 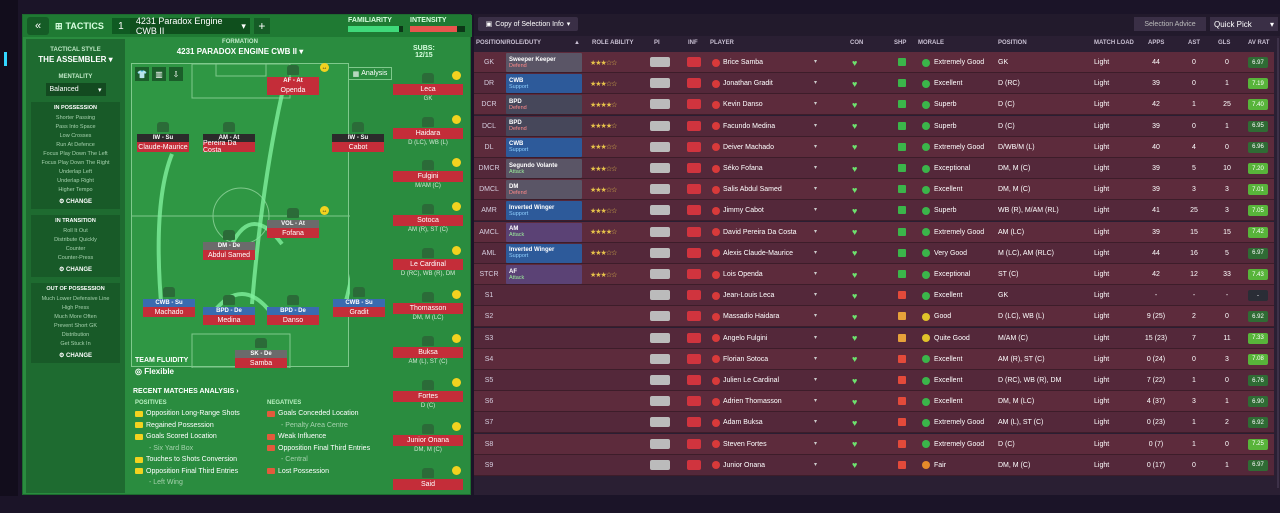 I want to click on sub-player: Junior Onana DM, M (C), so click(x=428, y=437).